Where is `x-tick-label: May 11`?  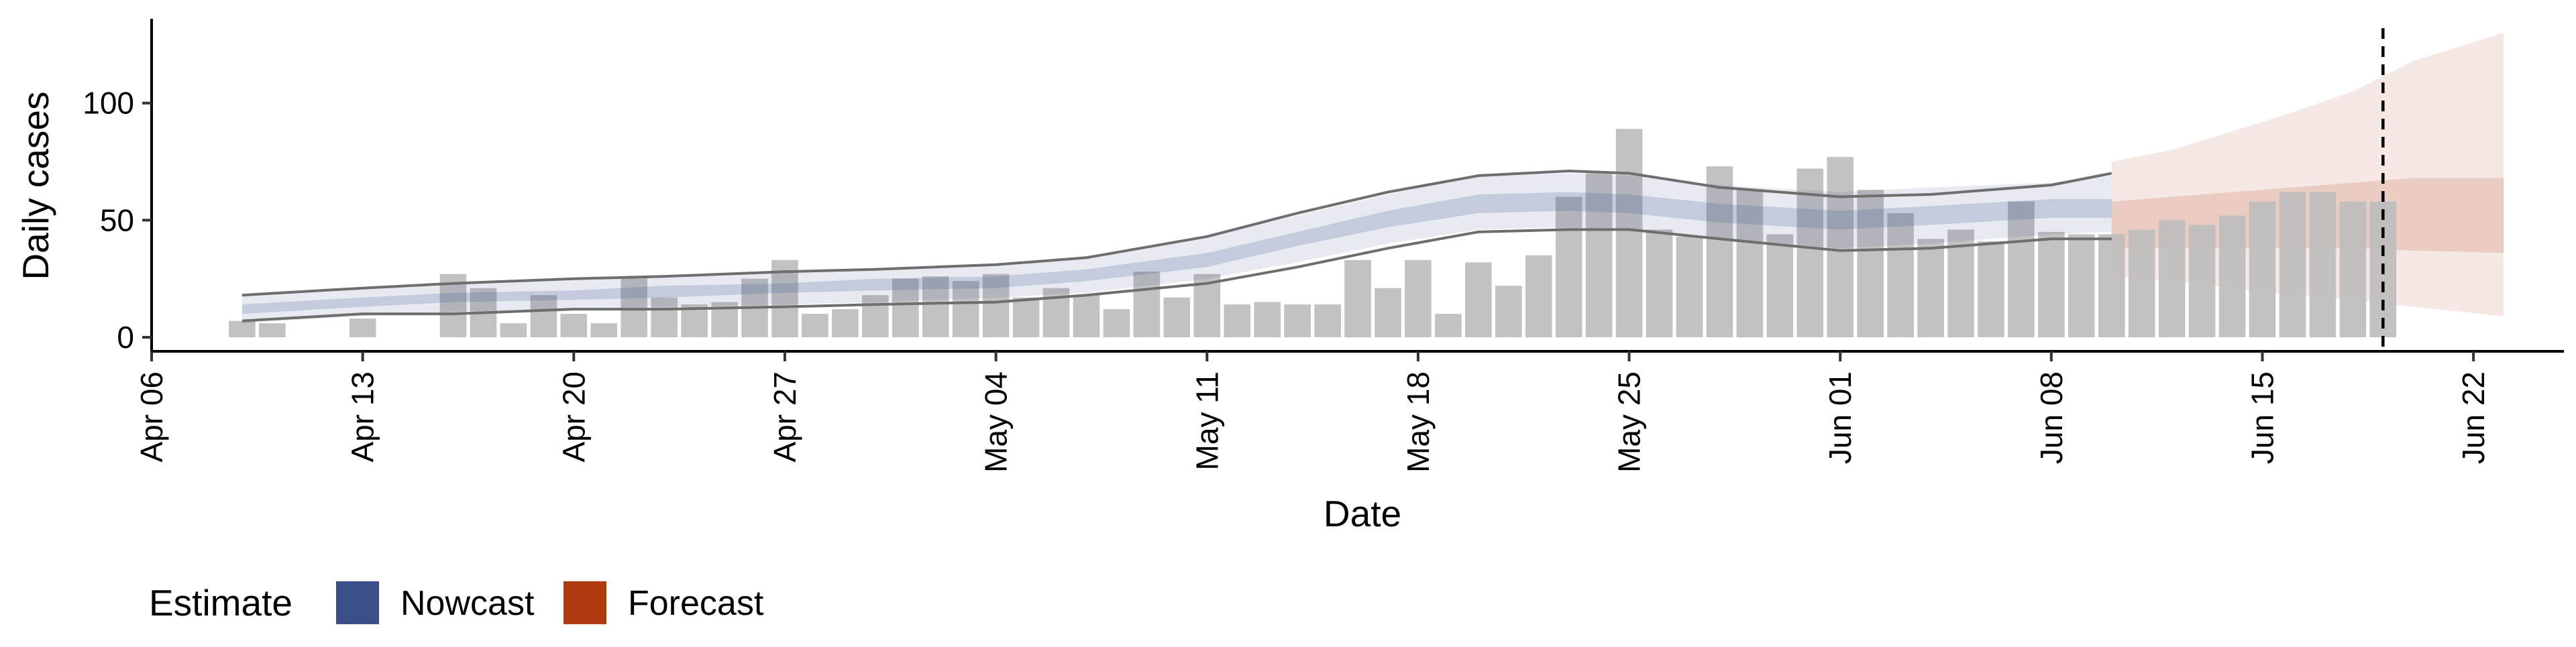 x-tick-label: May 11 is located at coordinates (1206, 421).